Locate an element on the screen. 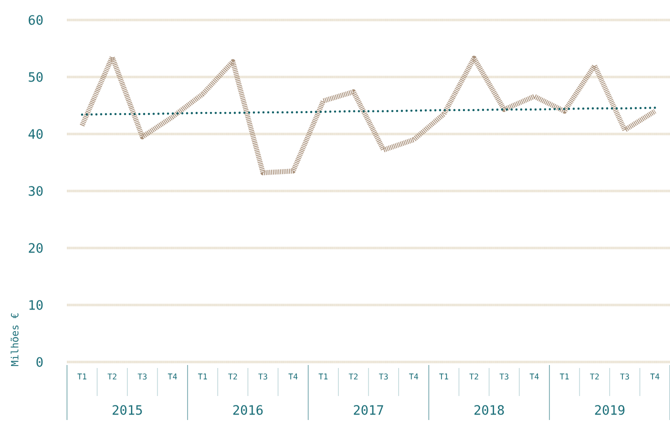  text: 2016 is located at coordinates (248, 410).